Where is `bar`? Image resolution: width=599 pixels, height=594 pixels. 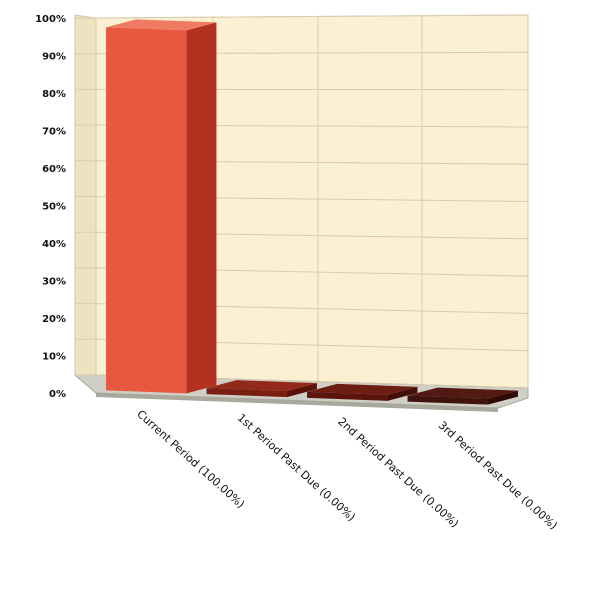
bar is located at coordinates (146, 210).